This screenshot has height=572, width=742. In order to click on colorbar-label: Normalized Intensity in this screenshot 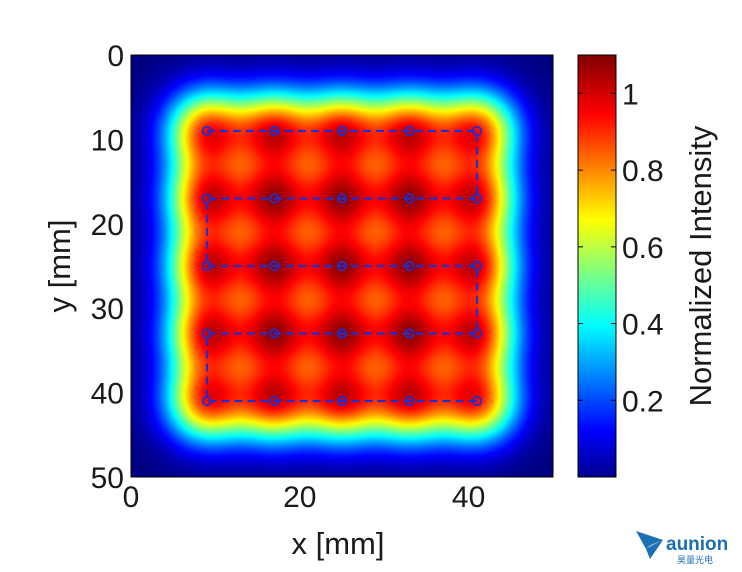, I will do `click(700, 265)`.